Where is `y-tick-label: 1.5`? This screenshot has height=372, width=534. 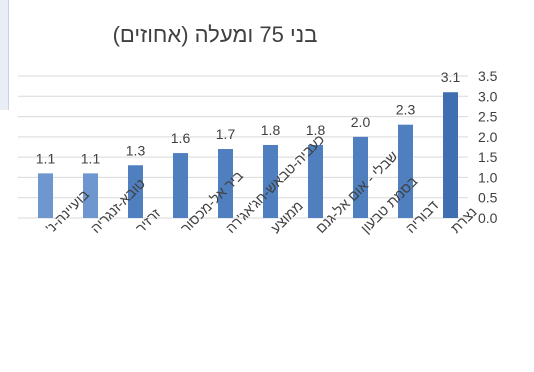 y-tick-label: 1.5 is located at coordinates (488, 157).